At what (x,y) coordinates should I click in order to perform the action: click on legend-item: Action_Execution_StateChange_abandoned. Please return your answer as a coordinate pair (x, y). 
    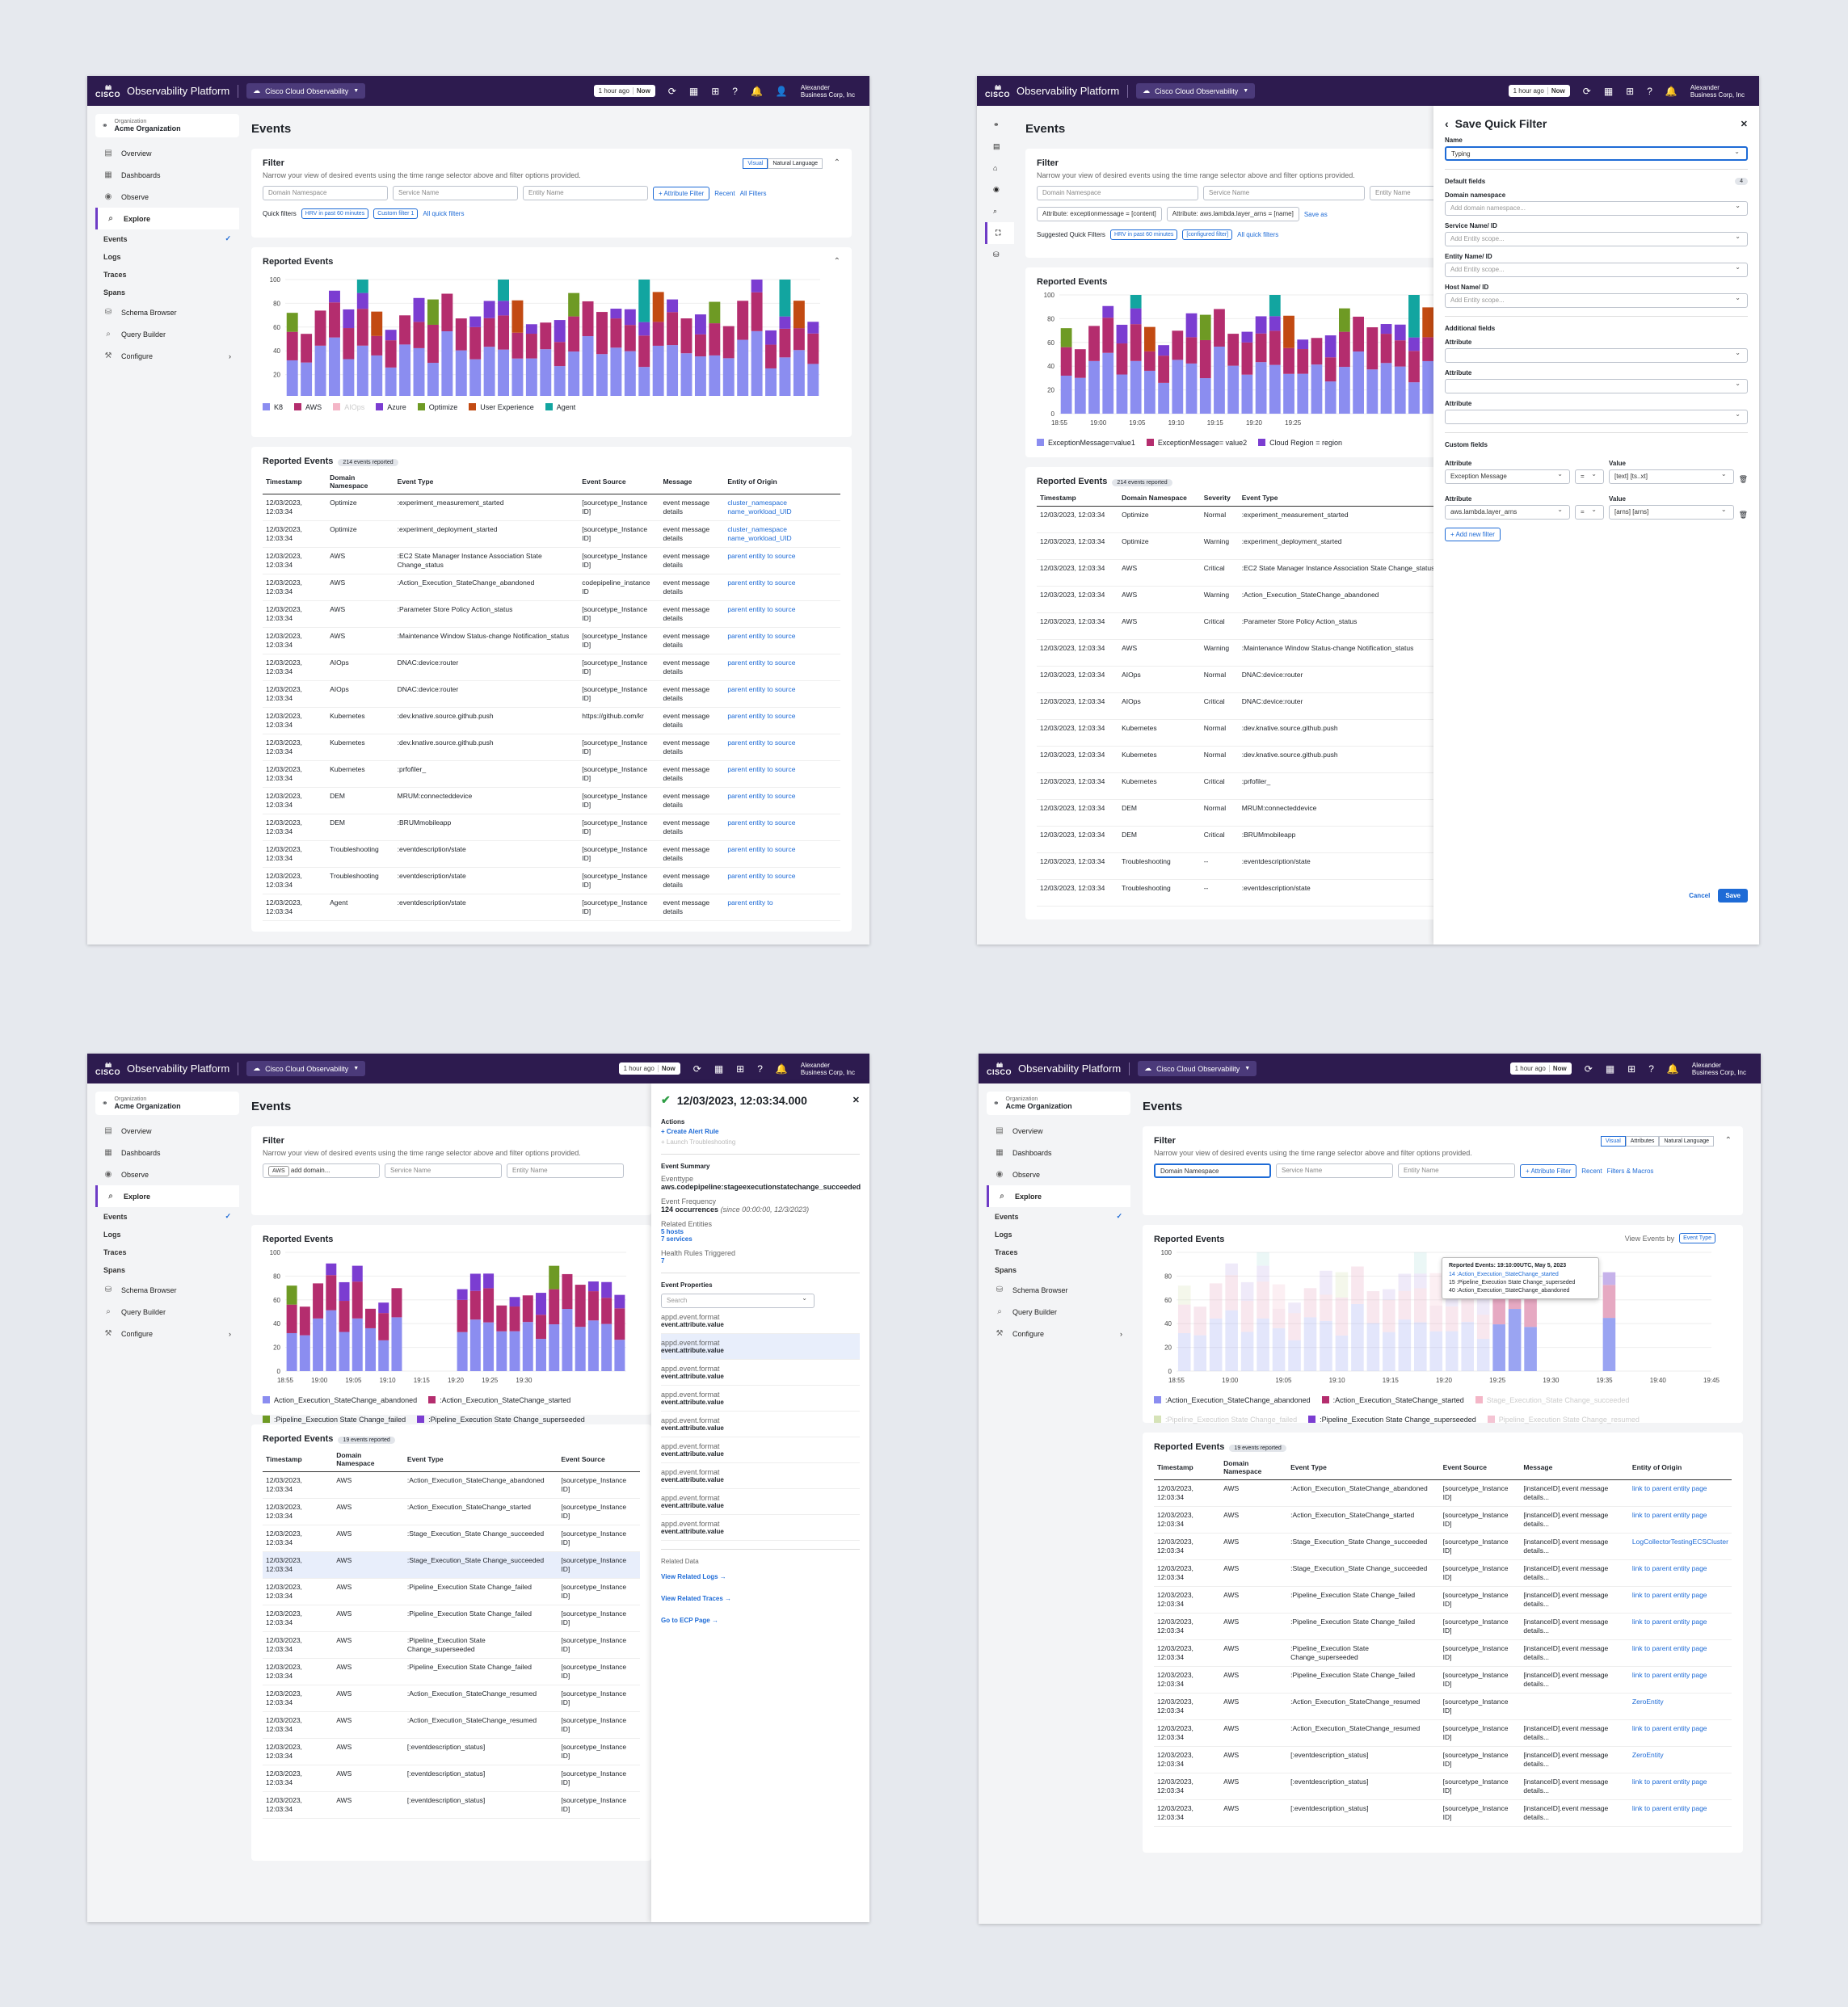
    Looking at the image, I should click on (340, 1400).